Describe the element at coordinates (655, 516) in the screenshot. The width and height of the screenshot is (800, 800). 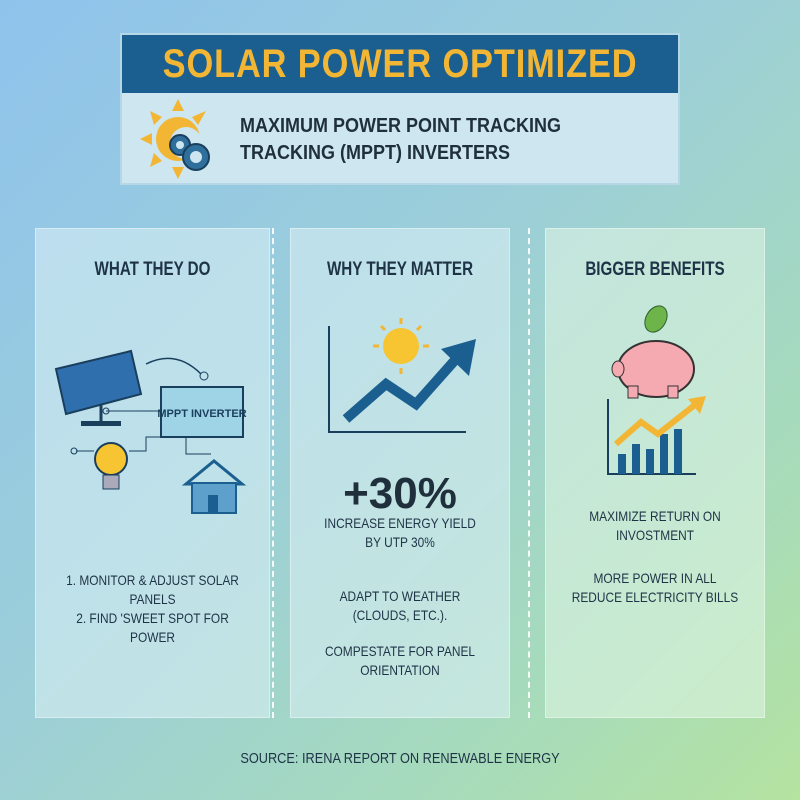
I see `benefit-line: MAXIMIZE RETURN ON` at that location.